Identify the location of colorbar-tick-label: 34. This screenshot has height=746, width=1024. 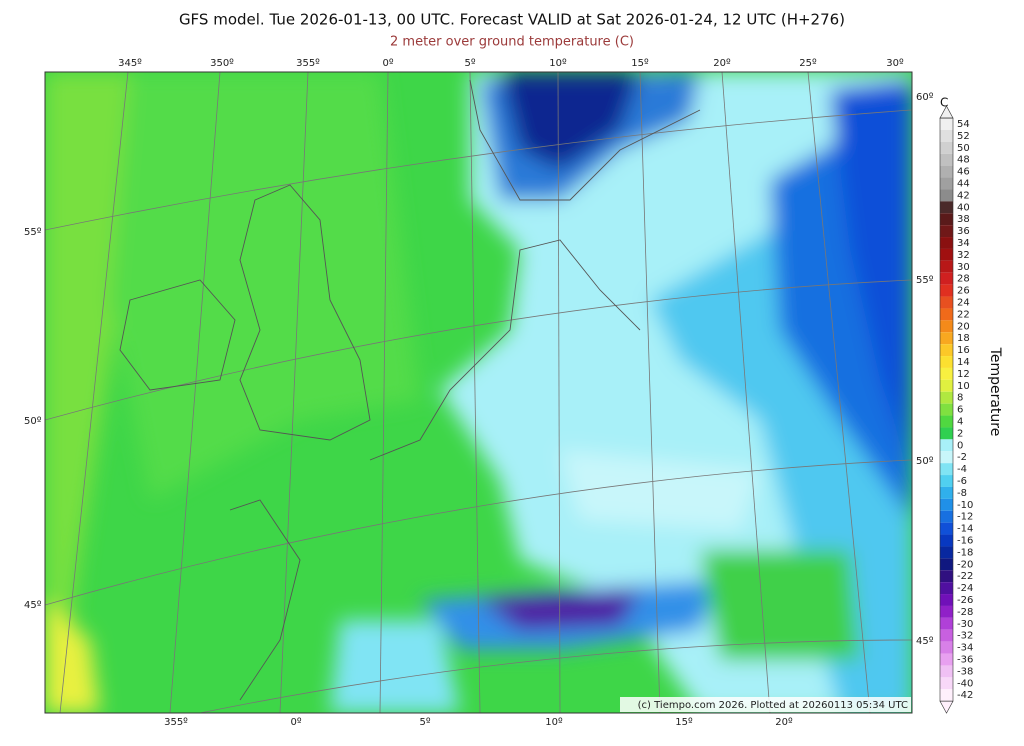
(963, 243).